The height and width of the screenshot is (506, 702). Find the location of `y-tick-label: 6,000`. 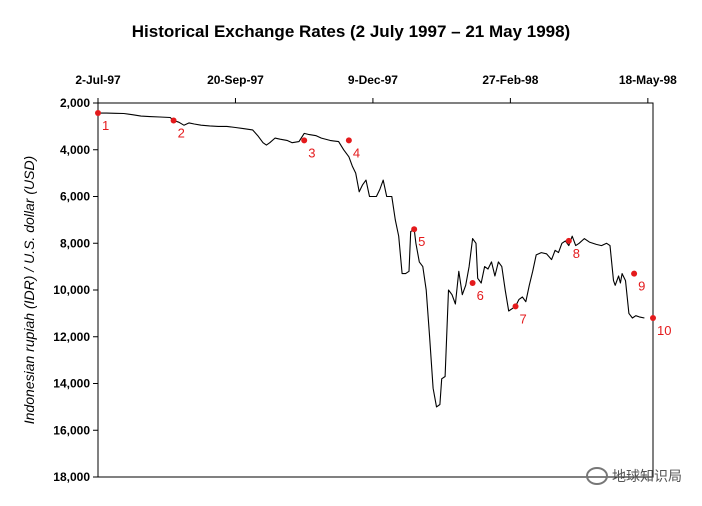

y-tick-label: 6,000 is located at coordinates (75, 197).